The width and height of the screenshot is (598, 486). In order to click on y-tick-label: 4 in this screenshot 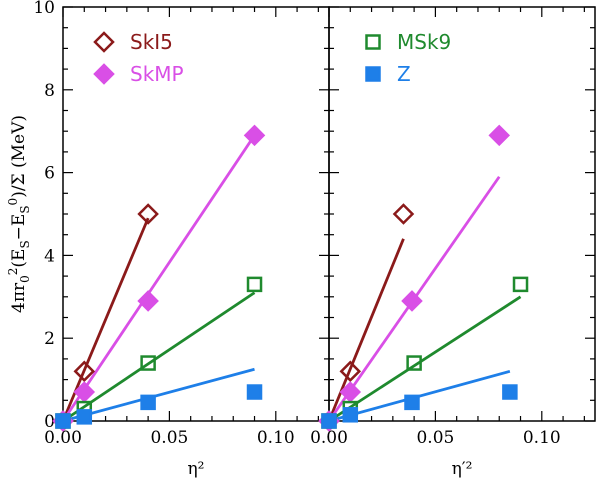, I will do `click(49, 256)`.